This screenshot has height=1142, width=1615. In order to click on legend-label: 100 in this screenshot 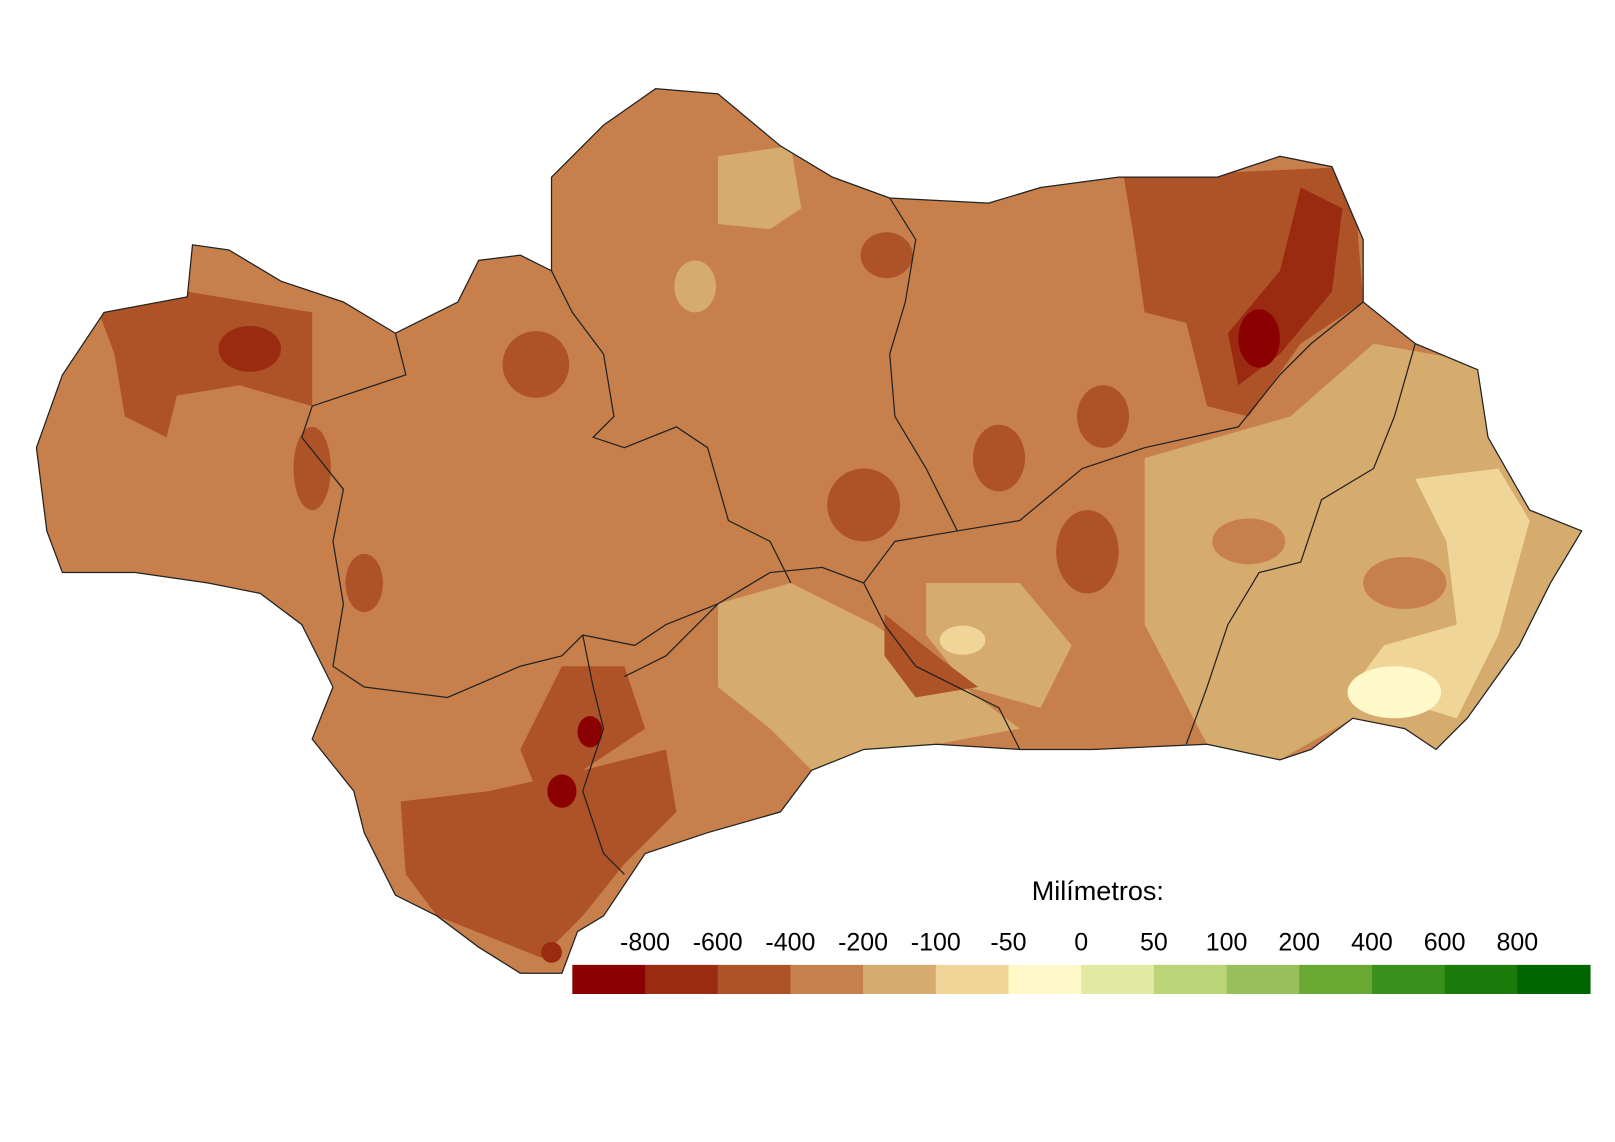, I will do `click(1227, 943)`.